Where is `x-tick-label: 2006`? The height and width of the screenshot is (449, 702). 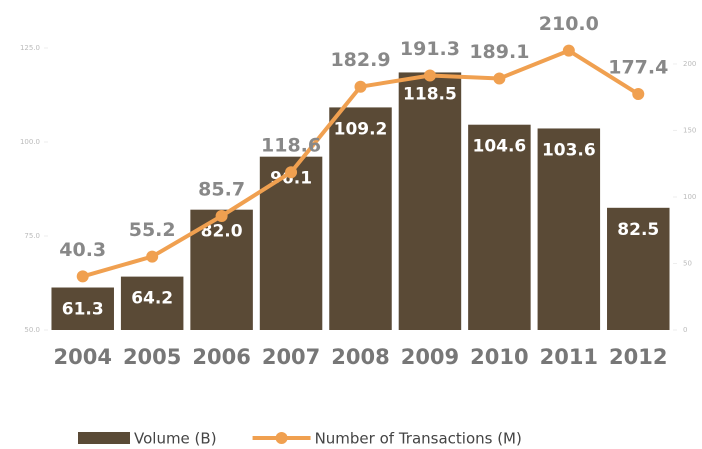 x-tick-label: 2006 is located at coordinates (221, 357).